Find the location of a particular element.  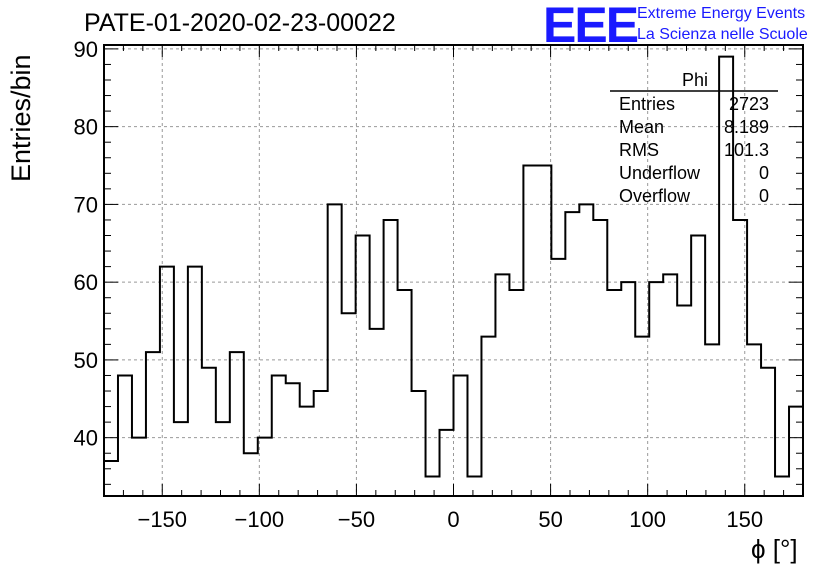

y-tick-labels: 40 50 60 70 80 90 is located at coordinates (86, 244).